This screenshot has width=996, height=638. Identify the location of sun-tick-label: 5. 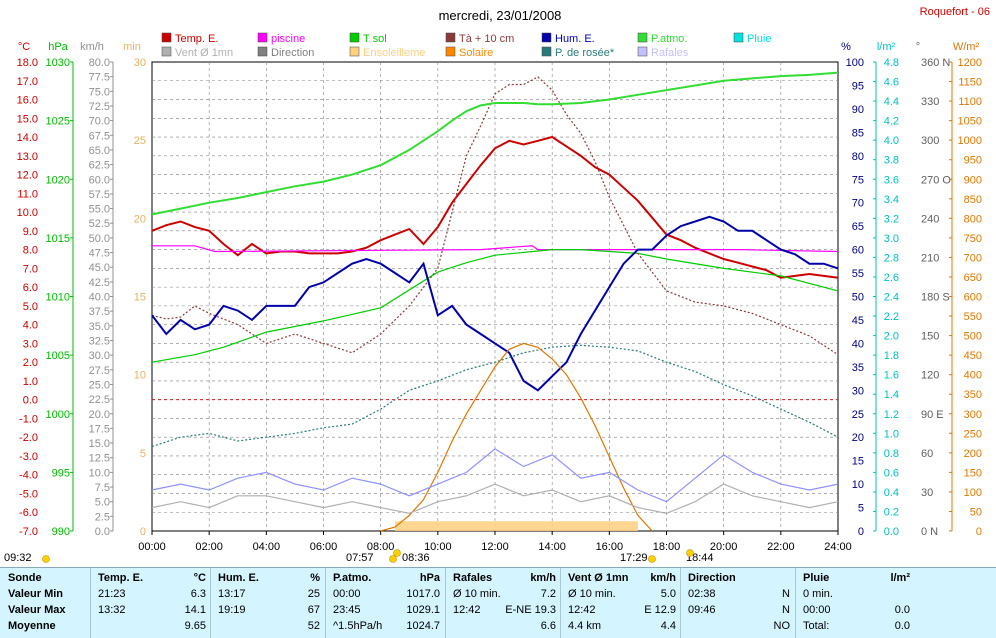
(143, 454).